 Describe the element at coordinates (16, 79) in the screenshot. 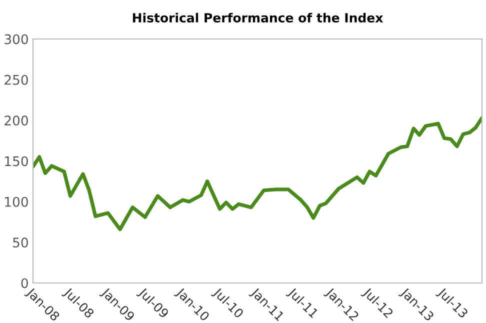

I see `y-tick-label: 250` at that location.